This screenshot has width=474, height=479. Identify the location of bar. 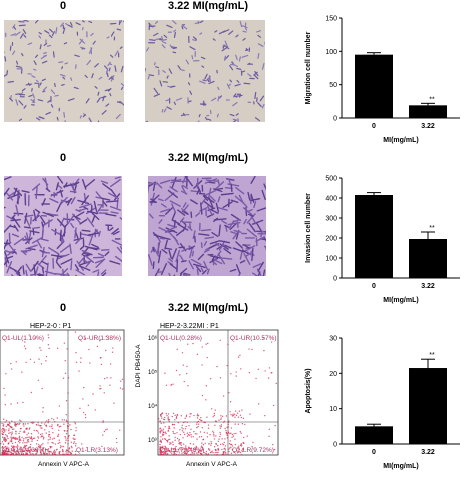
(374, 86).